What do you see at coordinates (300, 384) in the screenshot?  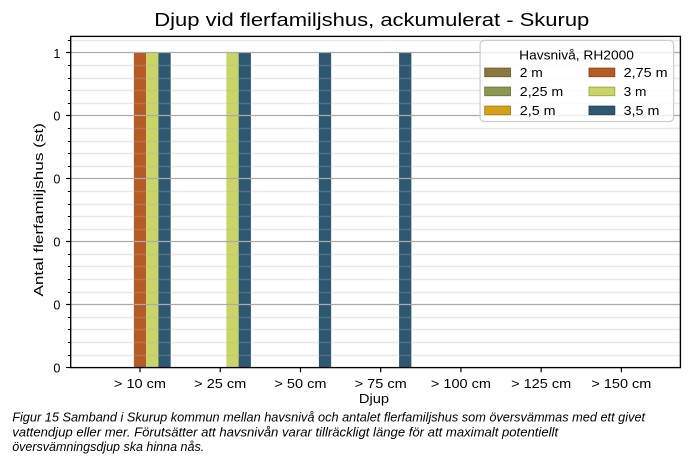 I see `svg-text: > 50 cm` at bounding box center [300, 384].